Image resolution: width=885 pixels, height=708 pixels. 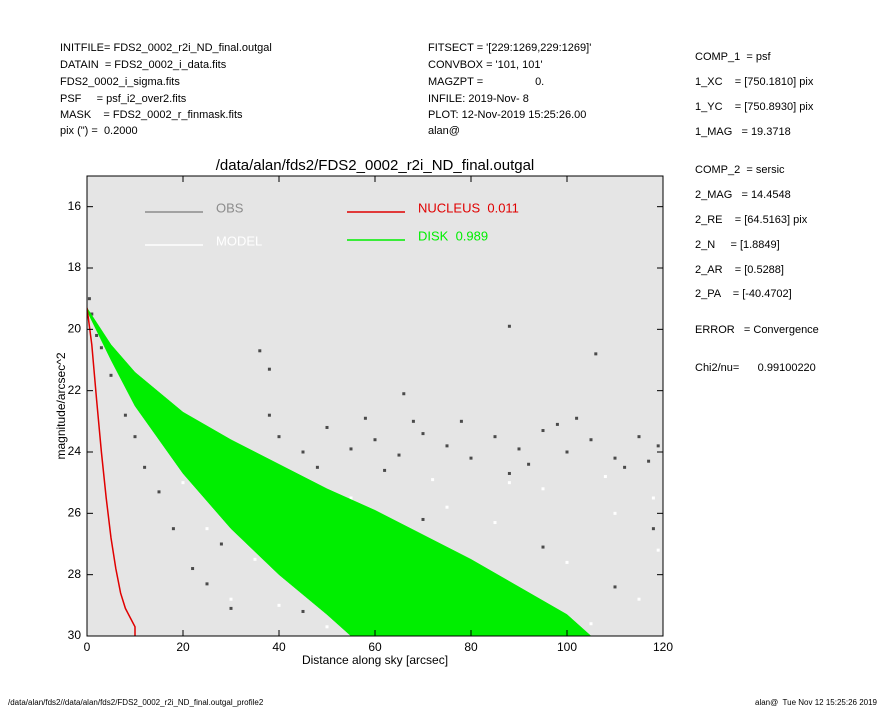 What do you see at coordinates (663, 647) in the screenshot?
I see `x-tick-label: 120` at bounding box center [663, 647].